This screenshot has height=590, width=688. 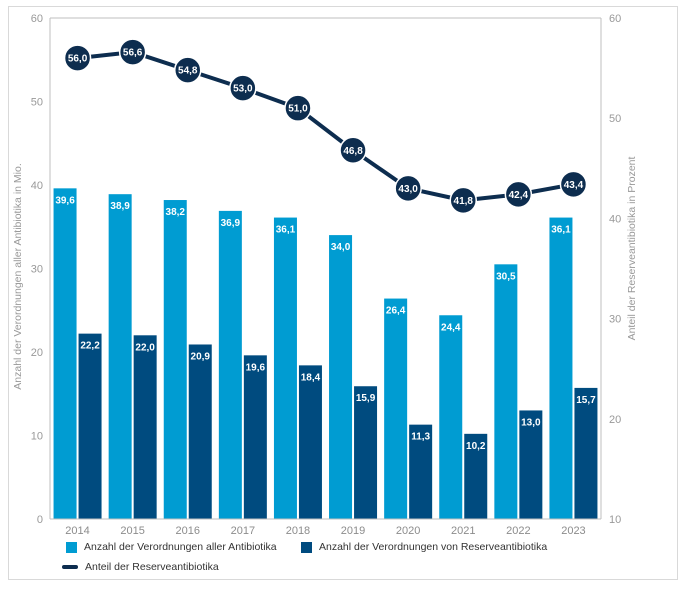 I want to click on y-right-tick-10: 10, so click(x=615, y=520).